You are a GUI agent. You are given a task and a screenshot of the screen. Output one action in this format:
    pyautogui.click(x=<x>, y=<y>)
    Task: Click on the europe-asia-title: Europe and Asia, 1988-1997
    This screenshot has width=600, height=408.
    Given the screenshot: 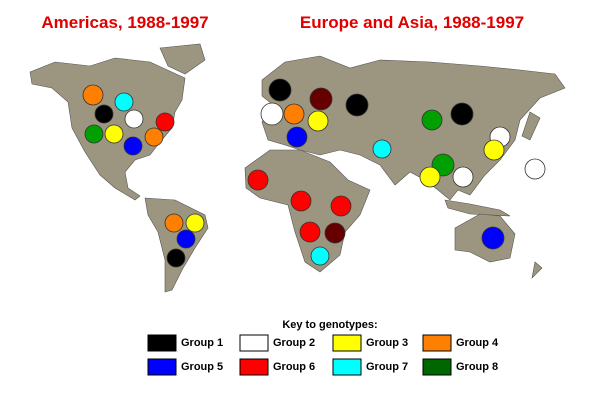 What is the action you would take?
    pyautogui.click(x=412, y=22)
    